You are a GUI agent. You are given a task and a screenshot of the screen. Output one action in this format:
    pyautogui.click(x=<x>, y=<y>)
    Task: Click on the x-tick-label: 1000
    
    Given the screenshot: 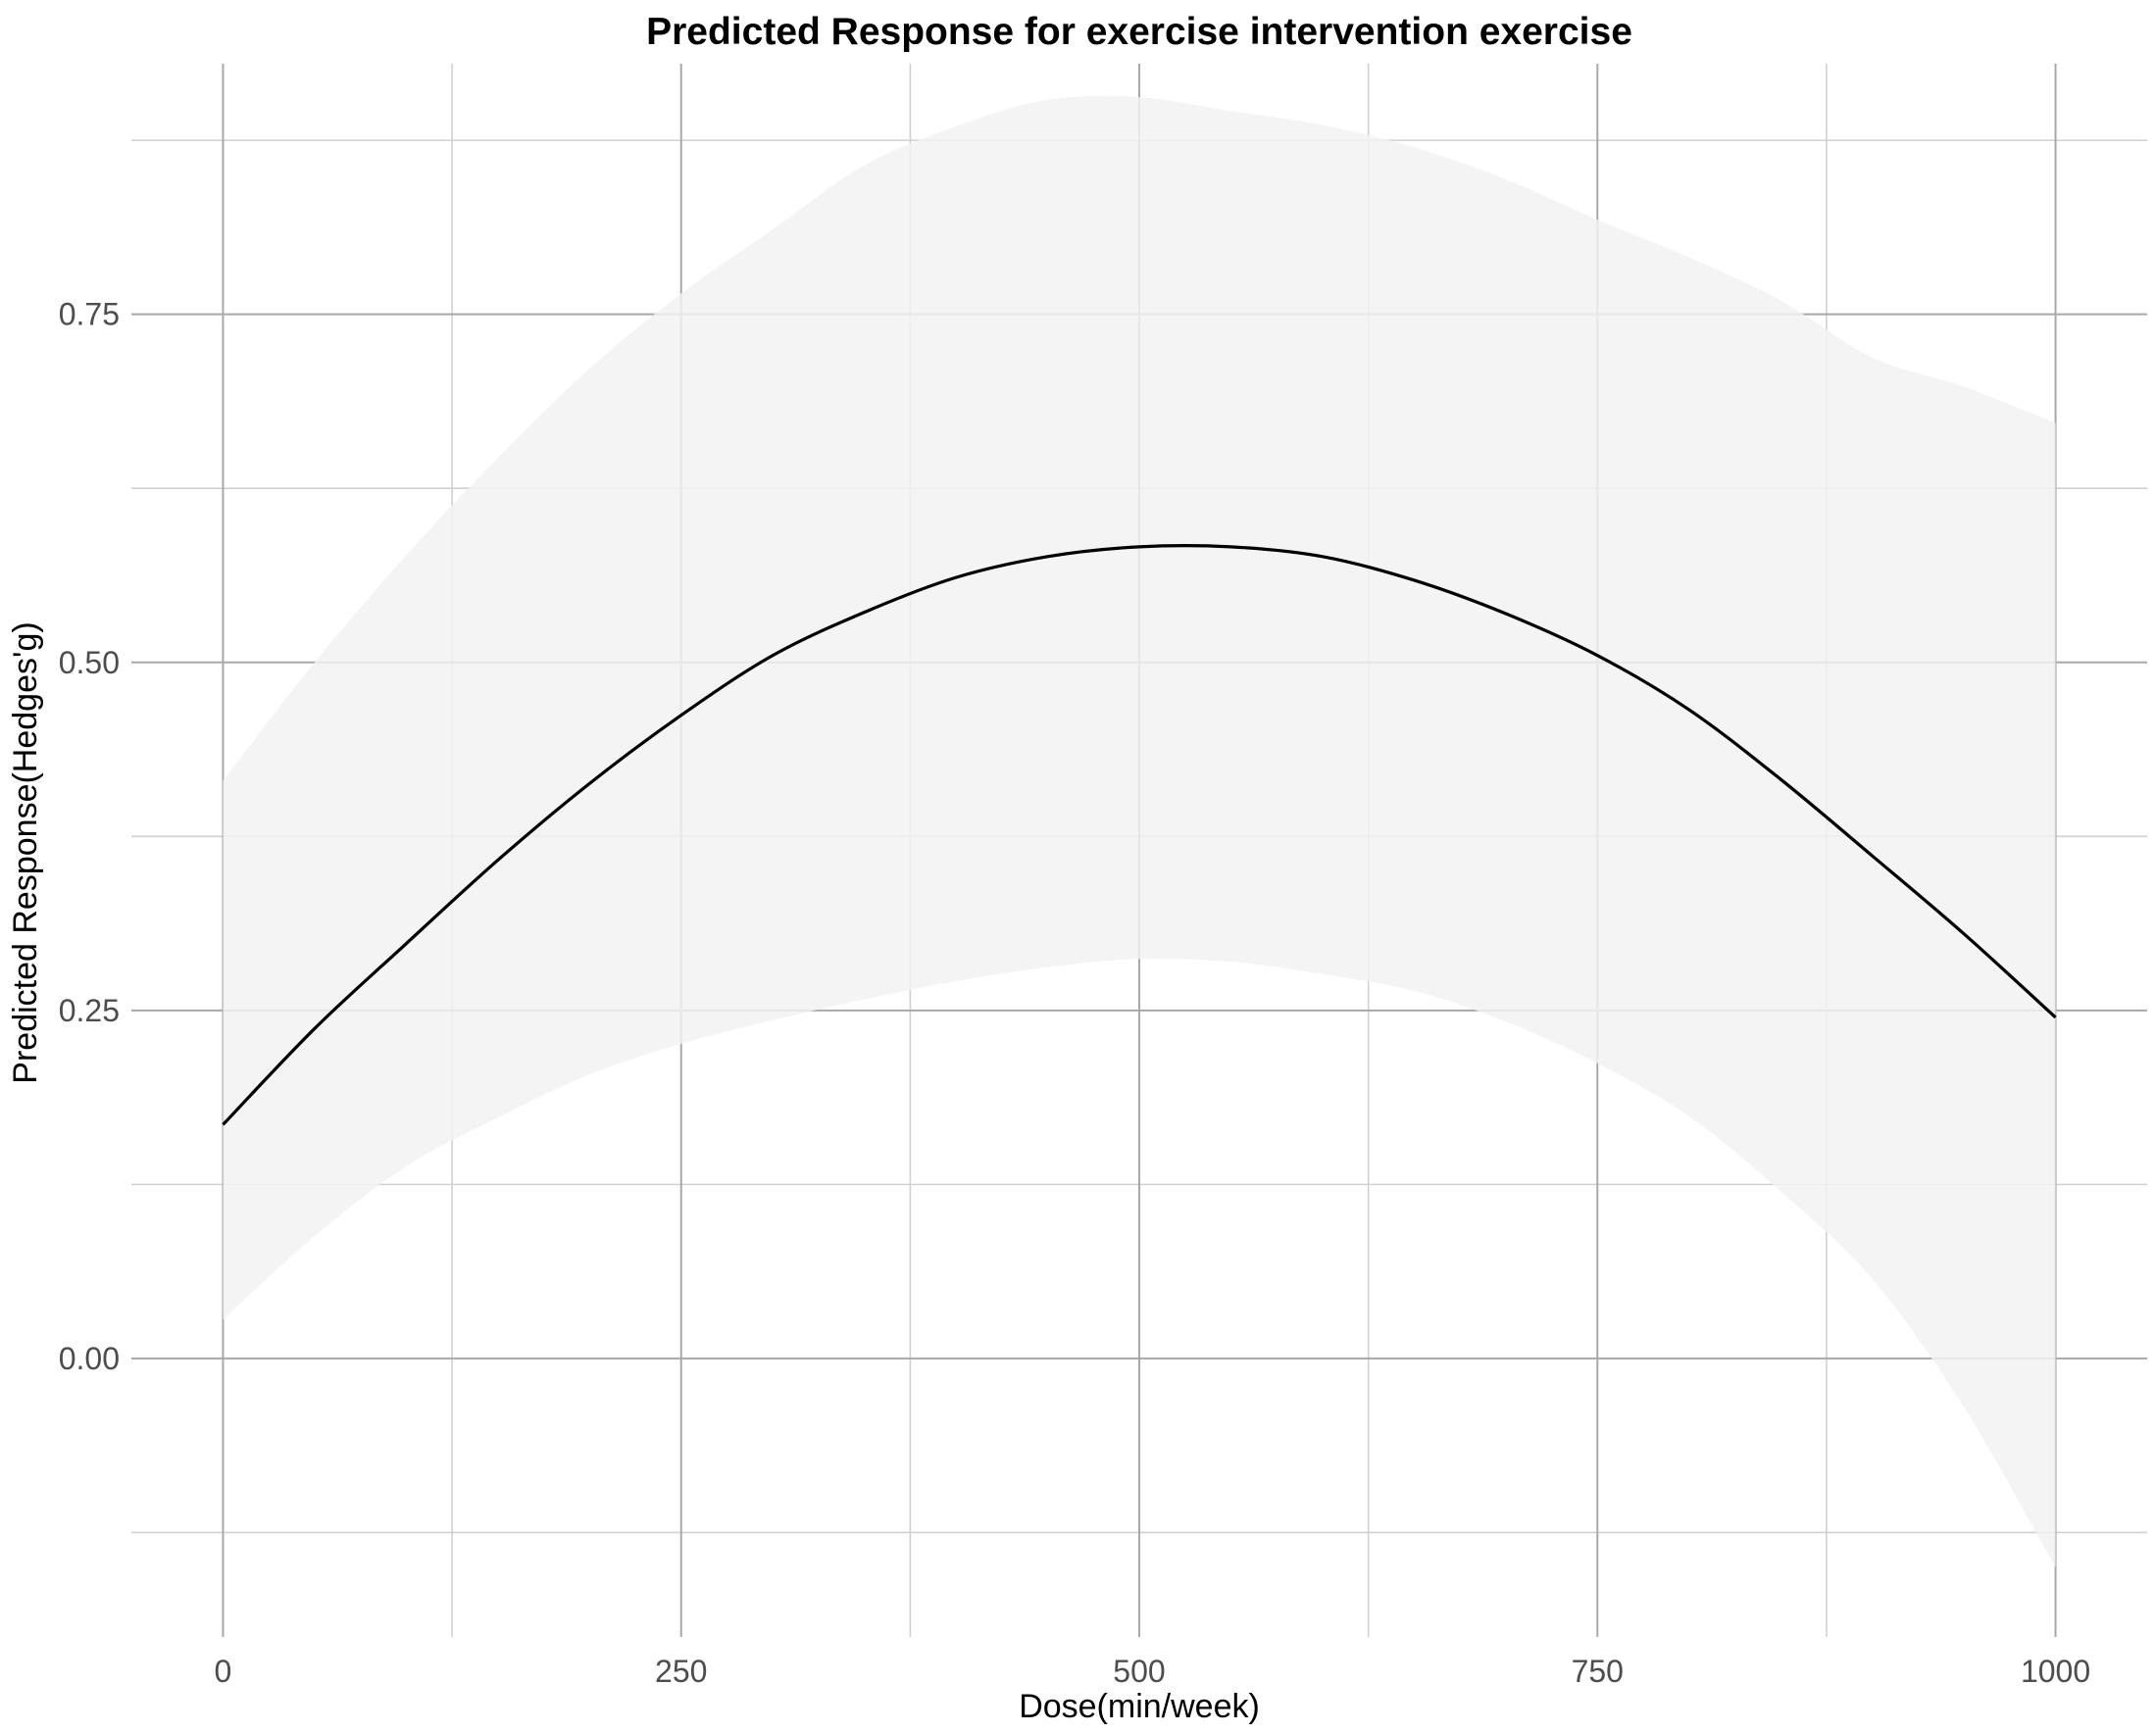 What is the action you would take?
    pyautogui.click(x=2055, y=1671)
    